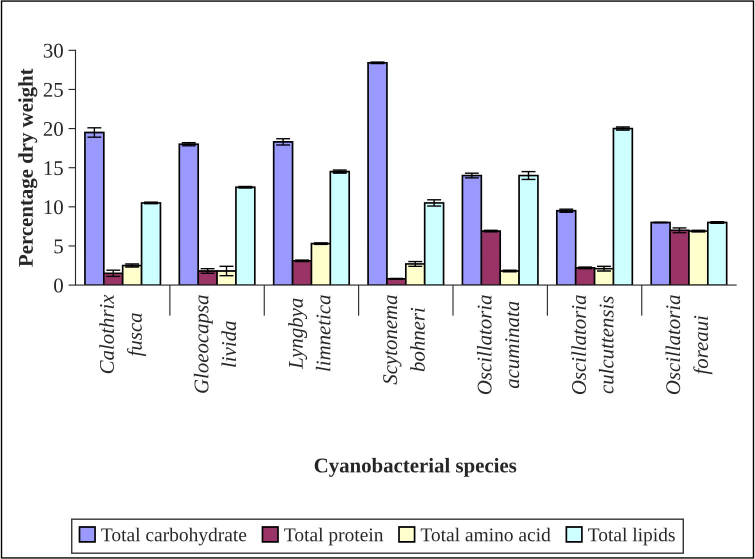 This screenshot has width=755, height=559. What do you see at coordinates (58, 247) in the screenshot?
I see `y-tick-label: 5` at bounding box center [58, 247].